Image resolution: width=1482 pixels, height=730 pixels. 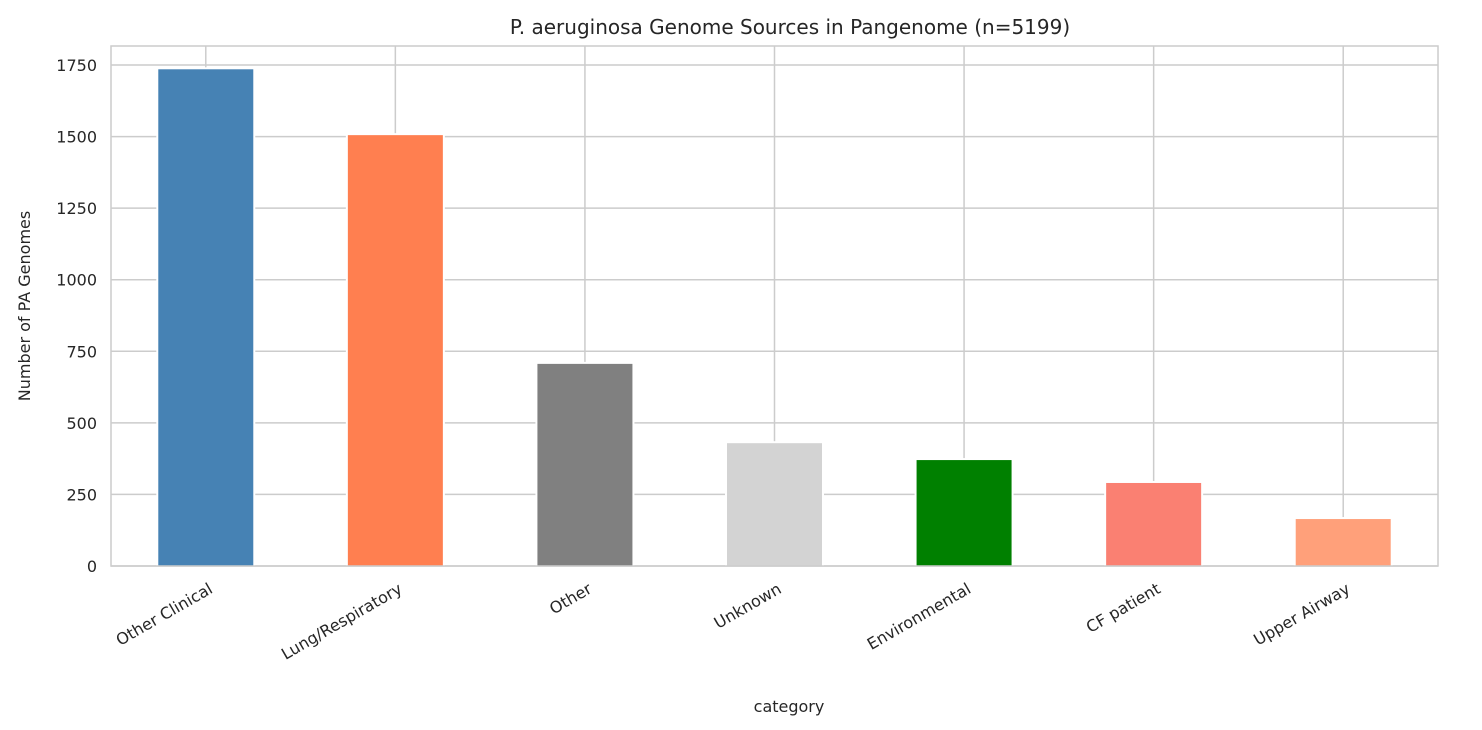 What do you see at coordinates (81, 351) in the screenshot?
I see `y-tick-label: 750` at bounding box center [81, 351].